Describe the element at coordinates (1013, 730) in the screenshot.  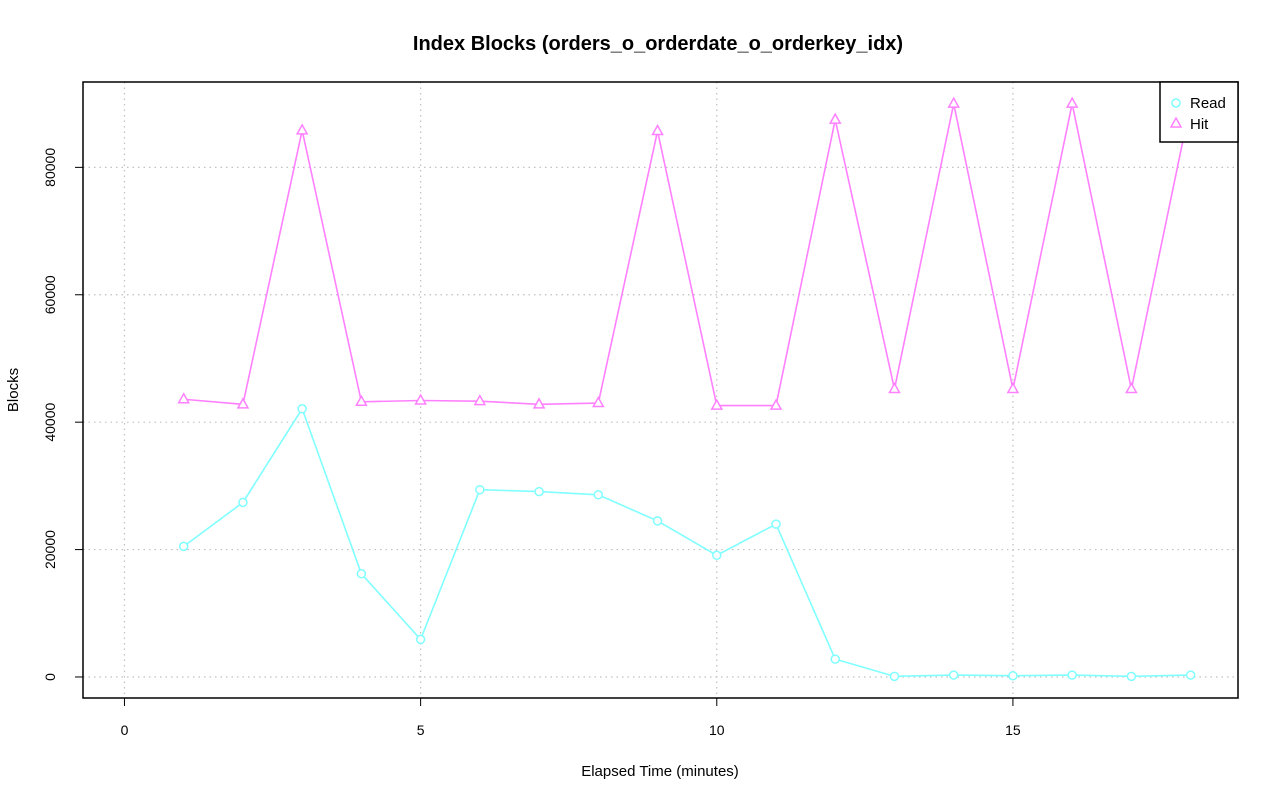
I see `x-tick-label: 15` at that location.